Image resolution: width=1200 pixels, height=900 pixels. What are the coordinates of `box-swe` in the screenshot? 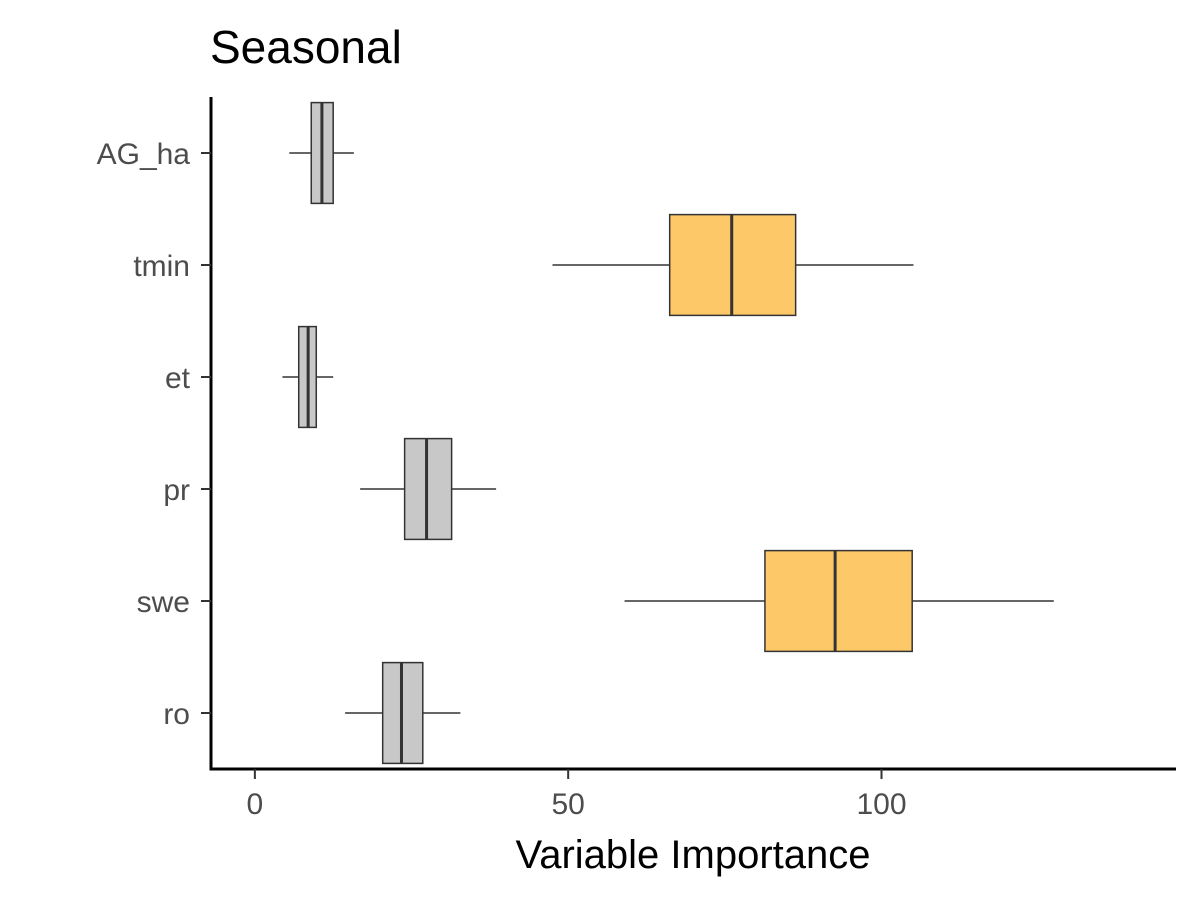 It's located at (839, 601).